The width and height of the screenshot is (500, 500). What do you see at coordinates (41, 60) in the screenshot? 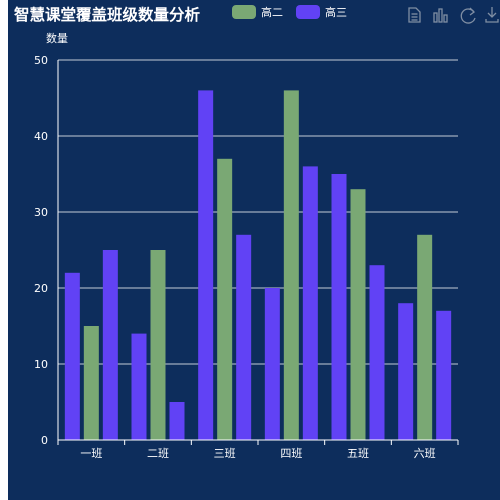
I see `y-tick-label: 50` at bounding box center [41, 60].